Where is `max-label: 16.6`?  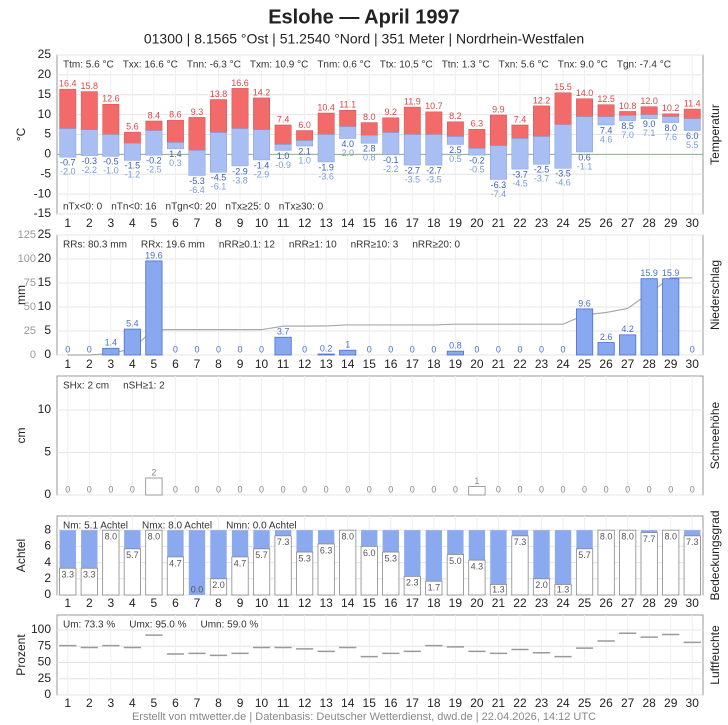 max-label: 16.6 is located at coordinates (240, 83).